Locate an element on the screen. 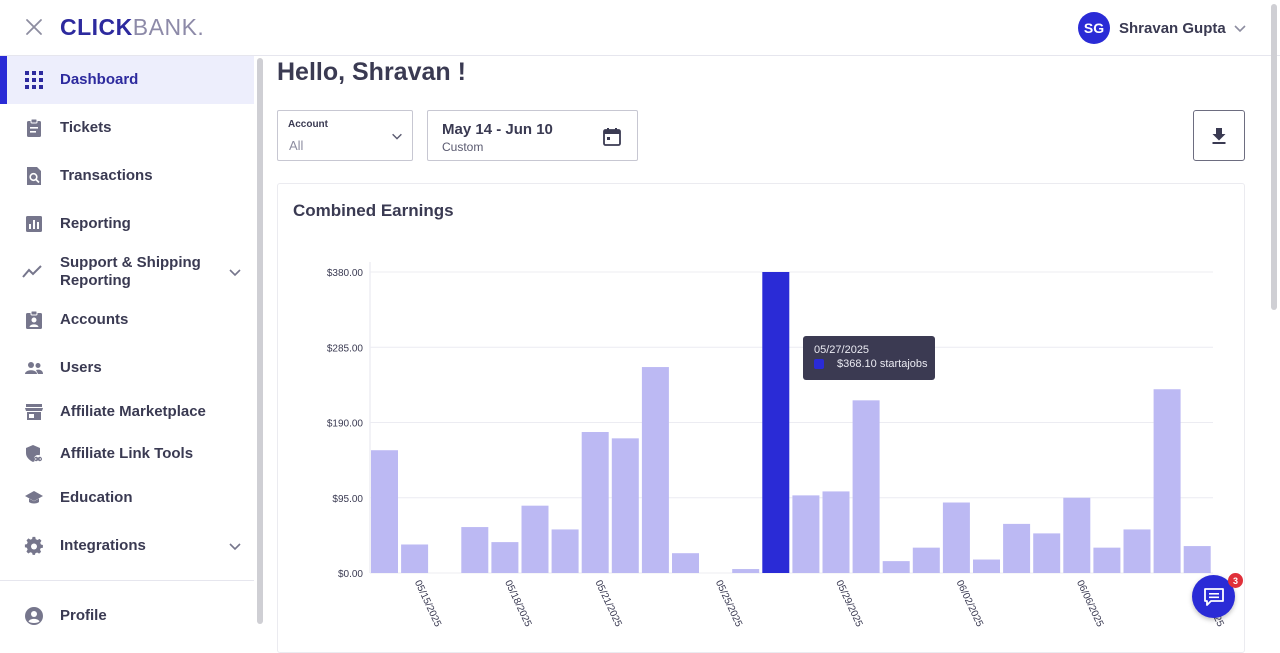  store-icon is located at coordinates (34, 412).